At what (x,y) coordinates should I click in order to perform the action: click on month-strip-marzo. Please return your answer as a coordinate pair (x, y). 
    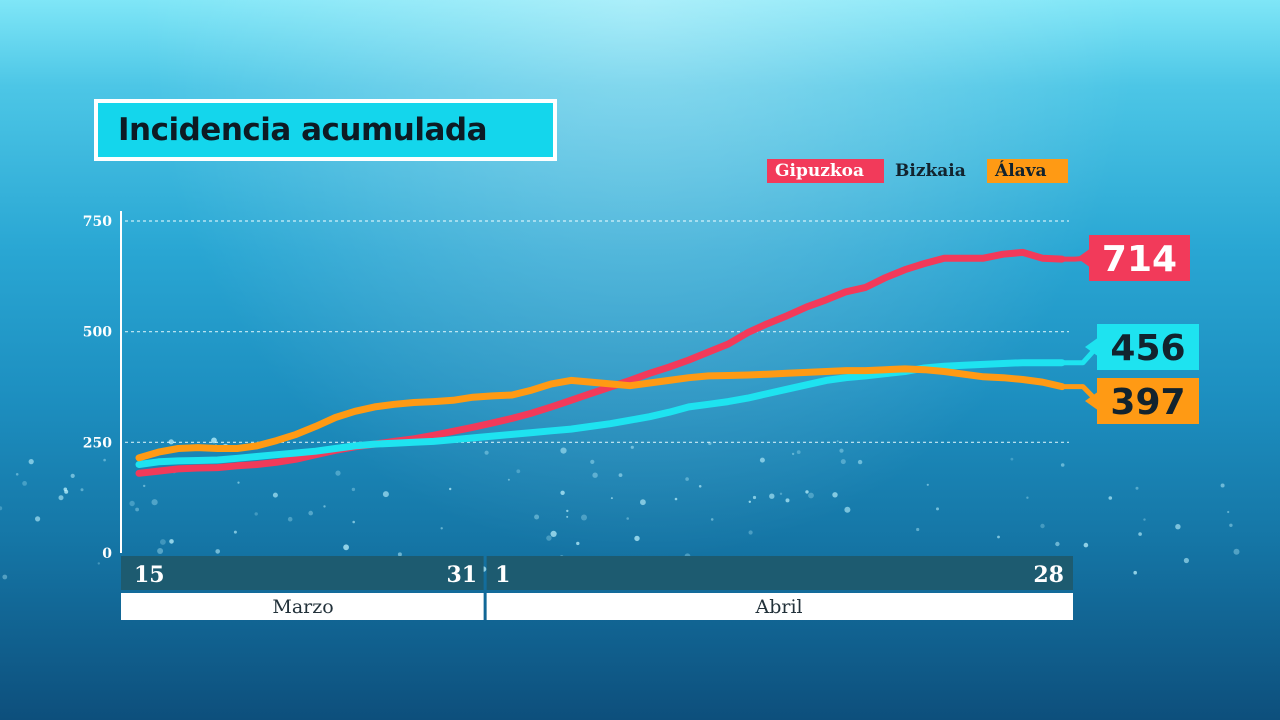
    Looking at the image, I should click on (302, 606).